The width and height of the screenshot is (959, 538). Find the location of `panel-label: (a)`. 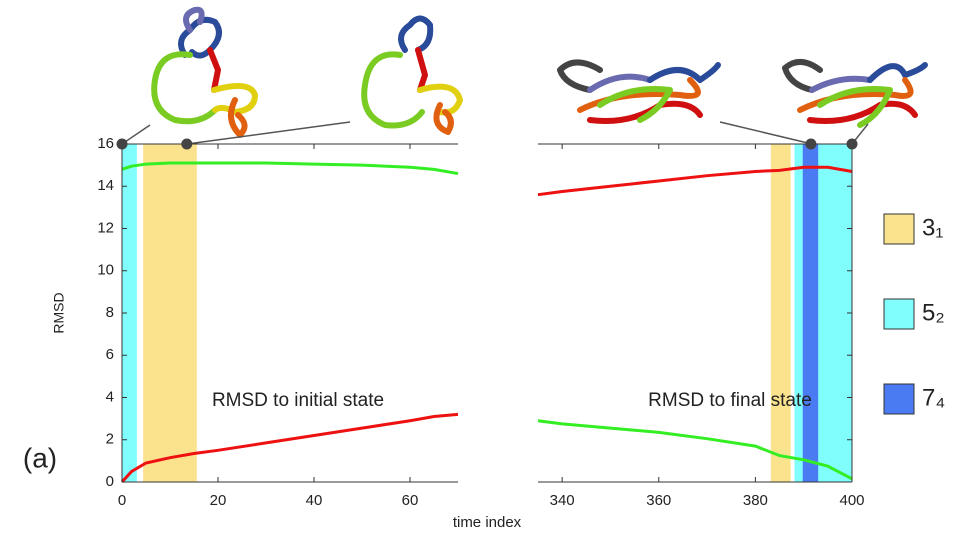

panel-label: (a) is located at coordinates (40, 457).